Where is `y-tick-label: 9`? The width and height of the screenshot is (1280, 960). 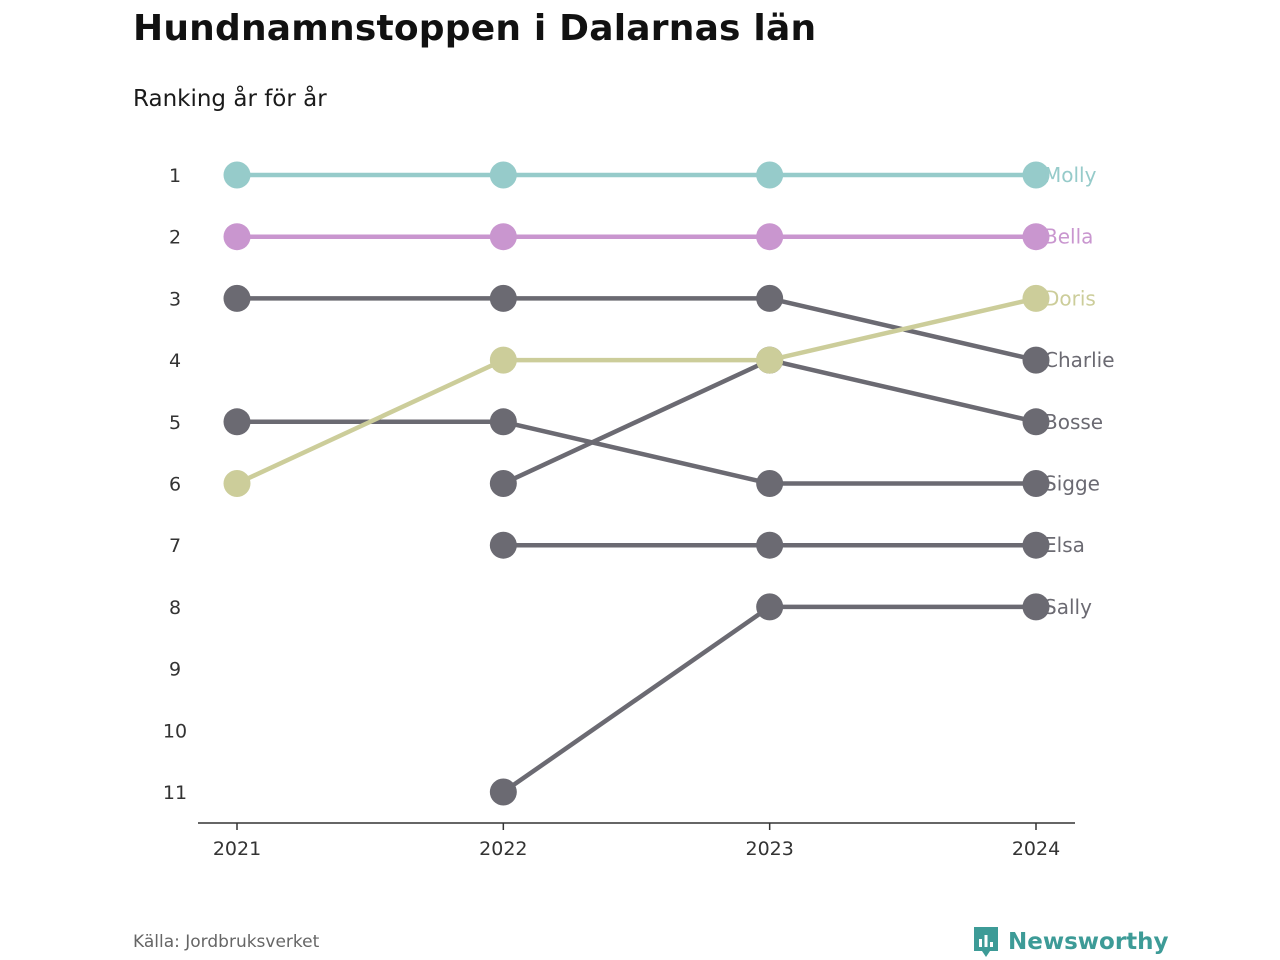 y-tick-label: 9 is located at coordinates (175, 670).